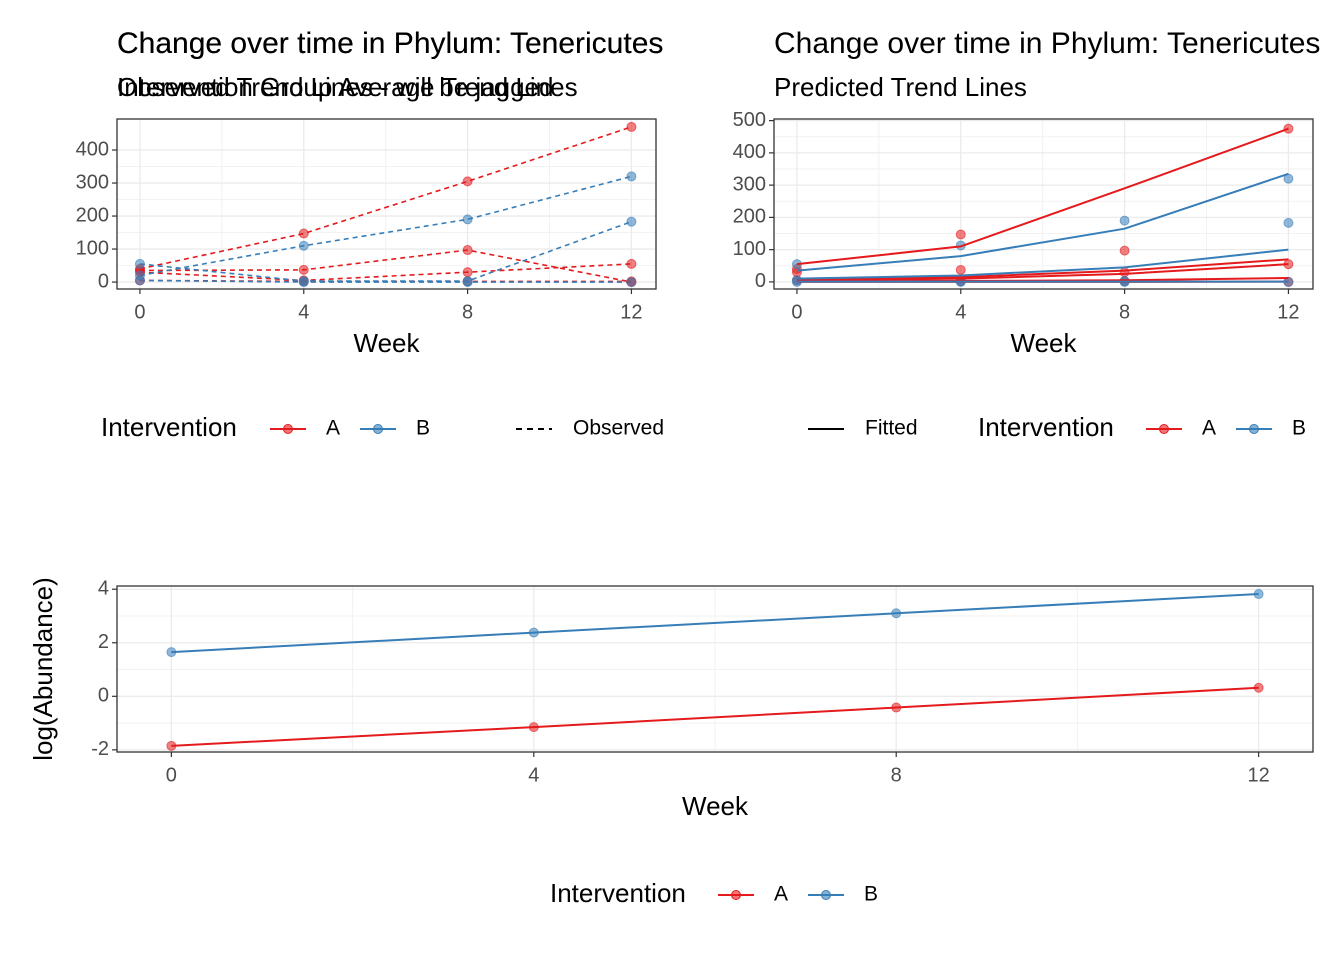 This screenshot has width=1344, height=960. What do you see at coordinates (103, 588) in the screenshot?
I see `y-tick-label: 4` at bounding box center [103, 588].